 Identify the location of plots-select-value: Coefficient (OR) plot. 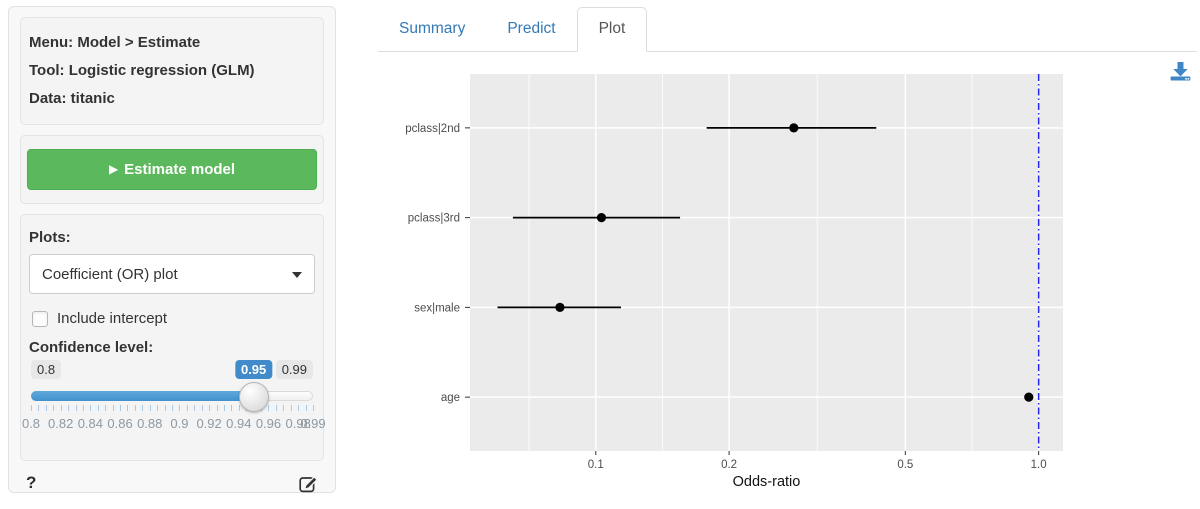
(110, 274).